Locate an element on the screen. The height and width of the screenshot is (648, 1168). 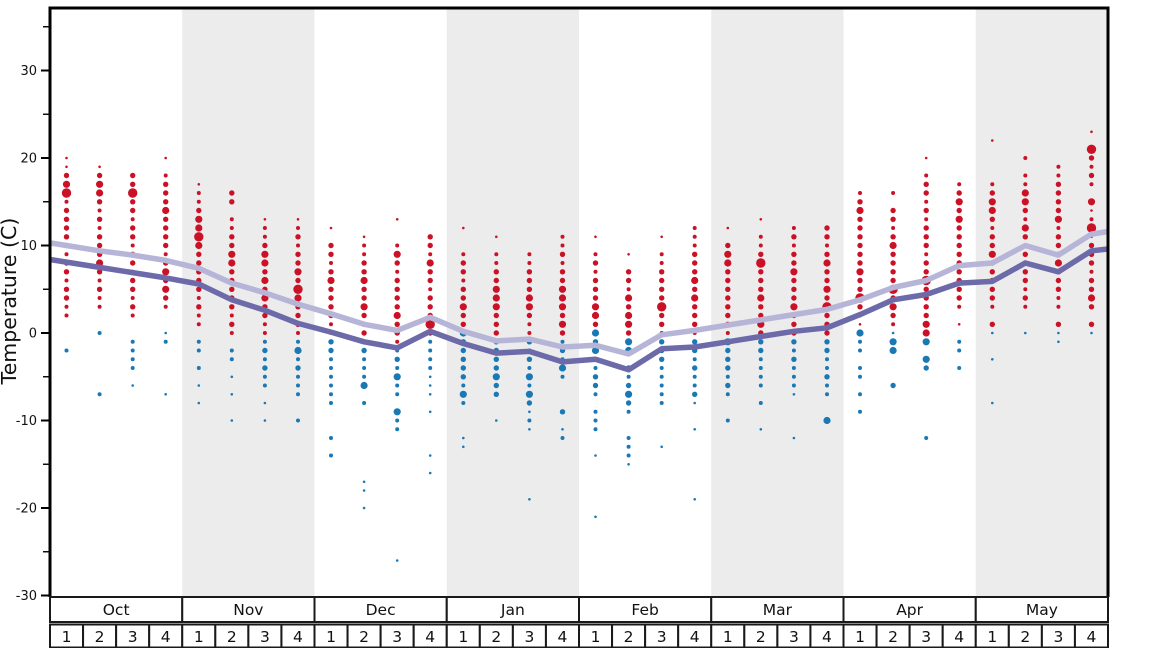
month-label: Dec is located at coordinates (381, 610).